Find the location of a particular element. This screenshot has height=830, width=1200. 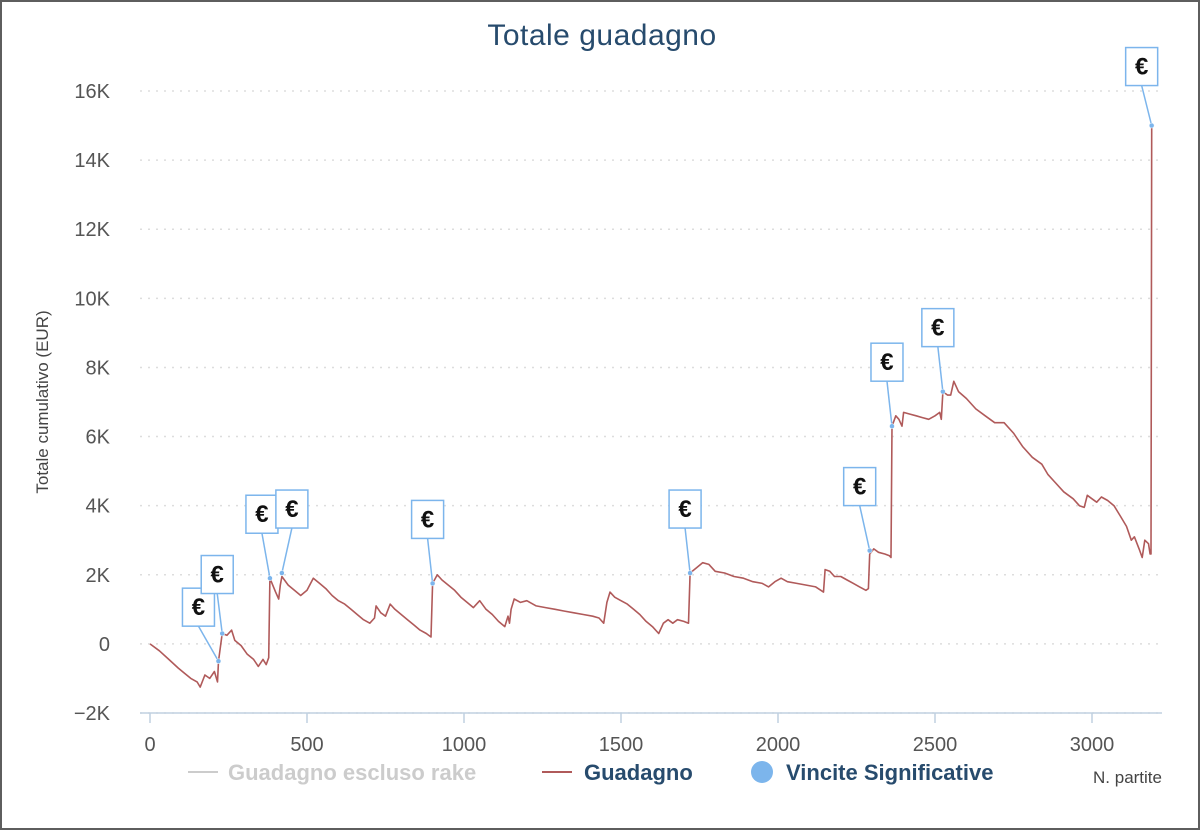

x-tick-label: 3000 is located at coordinates (1092, 745).